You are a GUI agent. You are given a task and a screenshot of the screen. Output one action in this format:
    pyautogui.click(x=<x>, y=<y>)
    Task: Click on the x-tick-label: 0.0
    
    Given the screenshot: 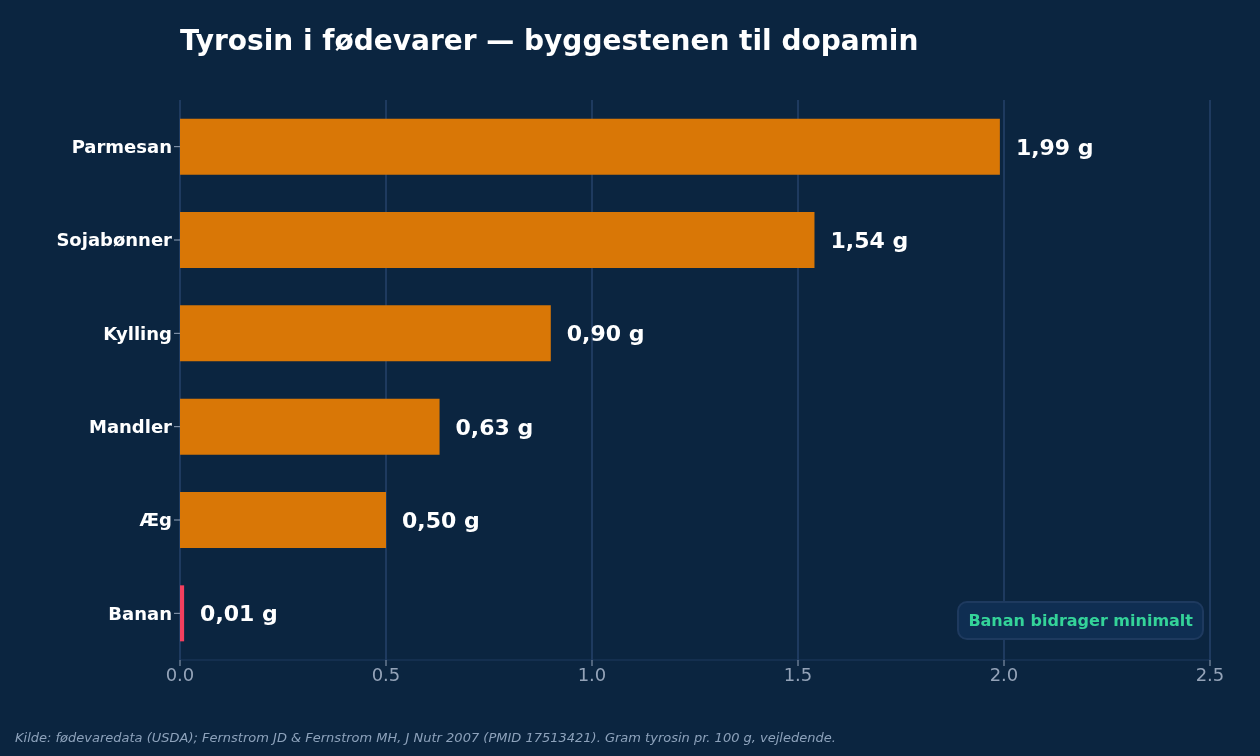 What is the action you would take?
    pyautogui.click(x=180, y=674)
    